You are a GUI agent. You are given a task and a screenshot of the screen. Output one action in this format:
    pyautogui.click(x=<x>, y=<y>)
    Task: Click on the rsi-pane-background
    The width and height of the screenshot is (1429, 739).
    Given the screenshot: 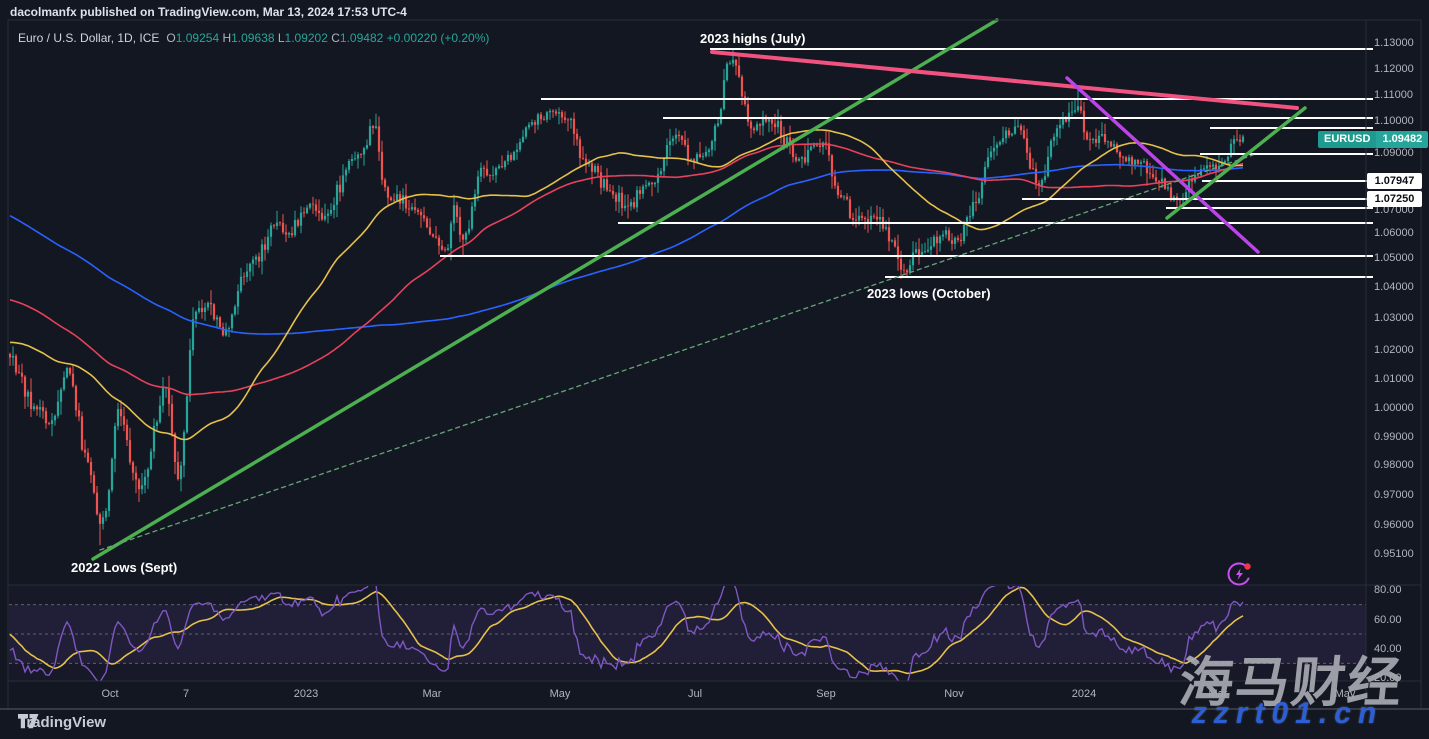 What is the action you would take?
    pyautogui.click(x=687, y=633)
    